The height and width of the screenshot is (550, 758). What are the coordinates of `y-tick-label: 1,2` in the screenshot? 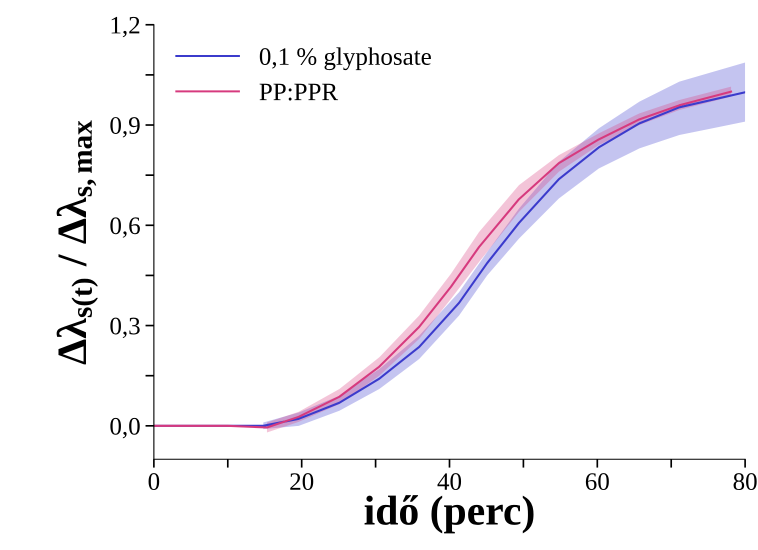 It's located at (126, 27).